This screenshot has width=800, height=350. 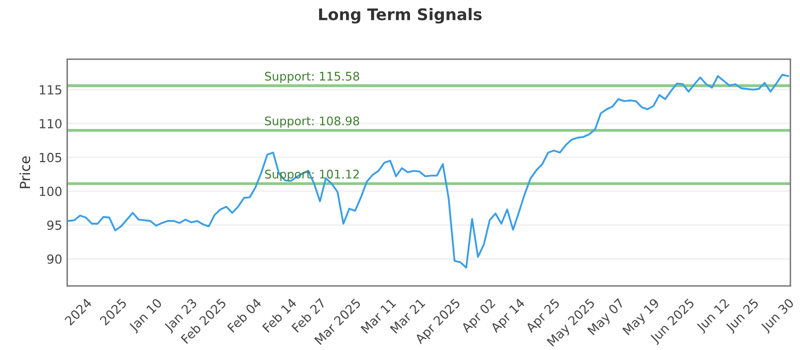 What do you see at coordinates (778, 316) in the screenshot?
I see `x-tick-label: Jun 30` at bounding box center [778, 316].